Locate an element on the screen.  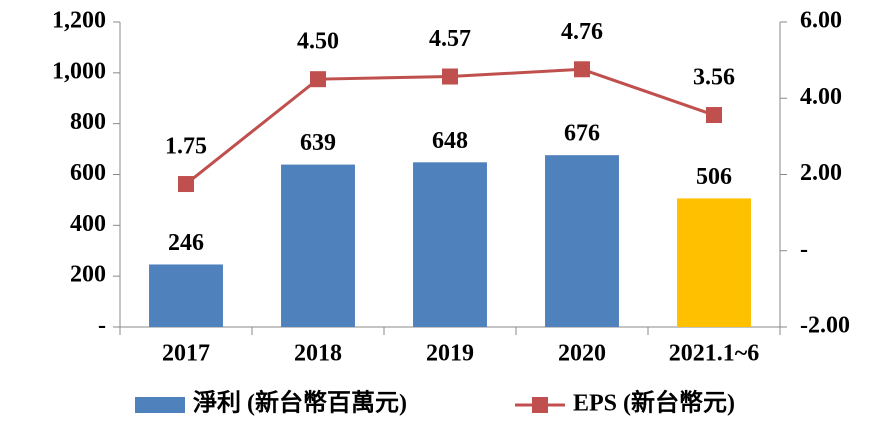
y-tick-label: 1,000 is located at coordinates (79, 71).